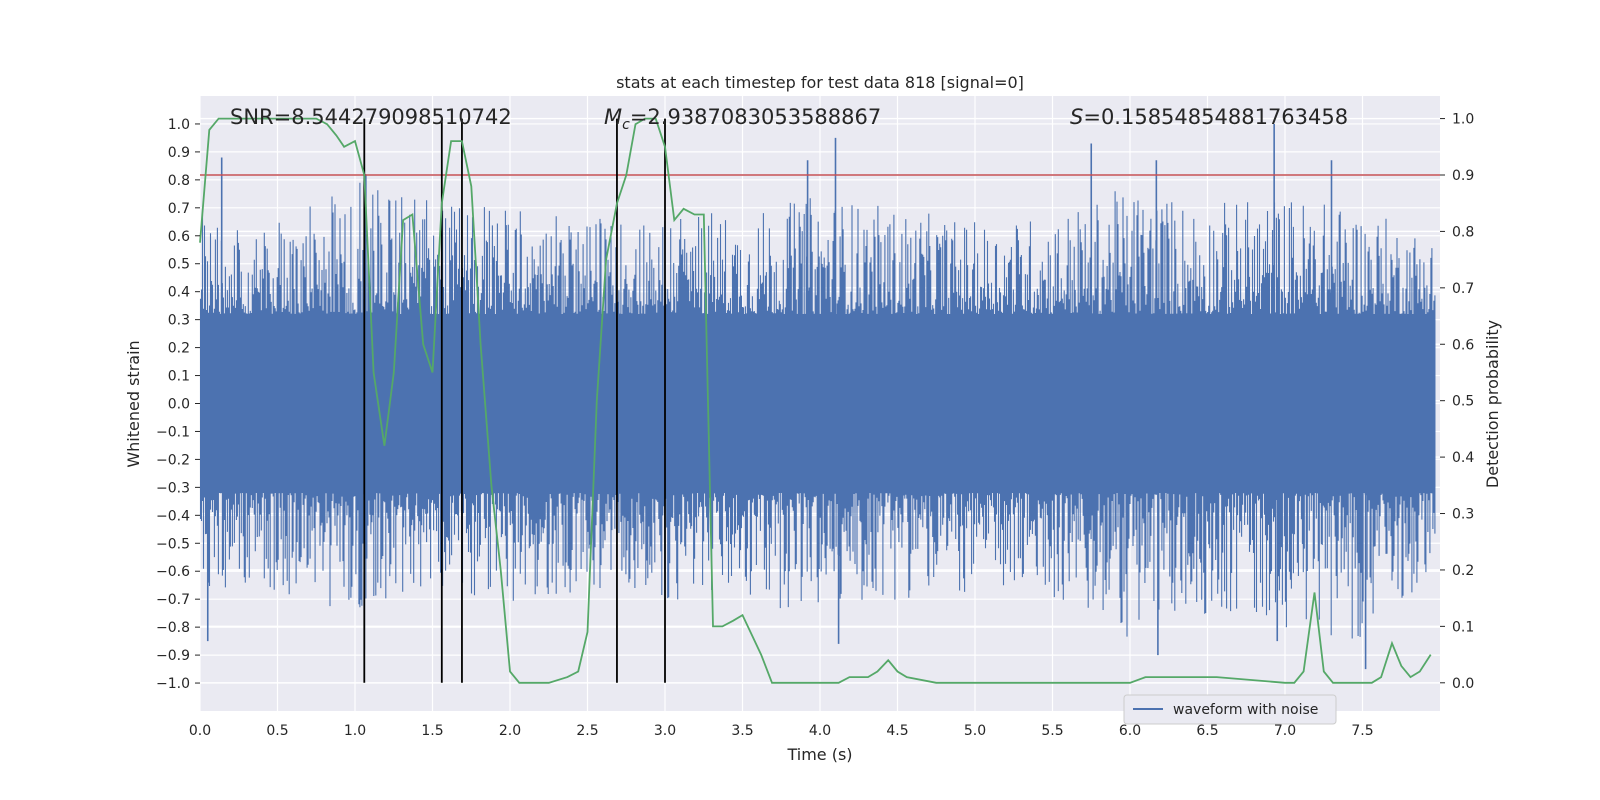 This screenshot has width=1600, height=800. Describe the element at coordinates (1207, 731) in the screenshot. I see `x-tick-label: 6.5` at that location.